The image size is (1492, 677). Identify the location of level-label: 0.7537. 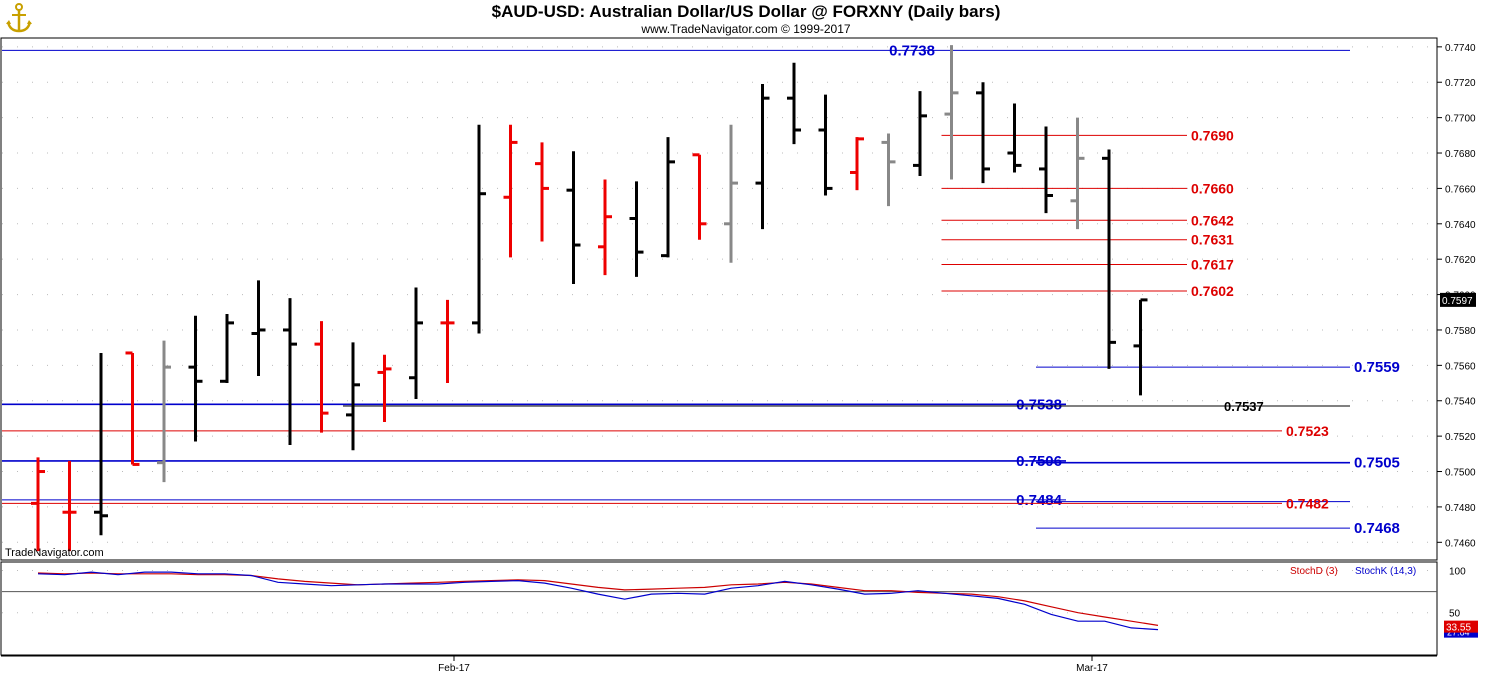
(1244, 406).